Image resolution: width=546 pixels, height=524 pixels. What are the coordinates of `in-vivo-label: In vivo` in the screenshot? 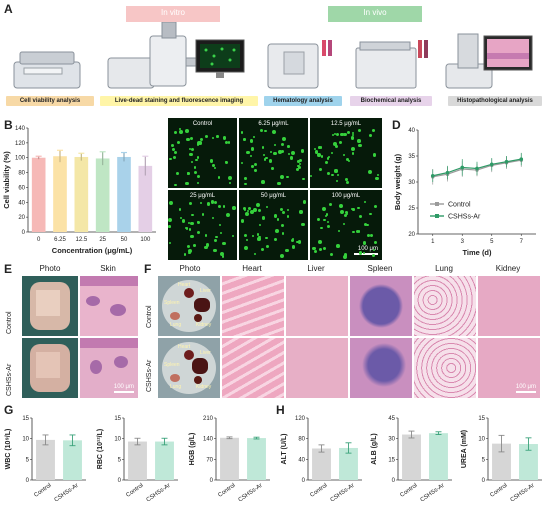 It's located at (375, 12).